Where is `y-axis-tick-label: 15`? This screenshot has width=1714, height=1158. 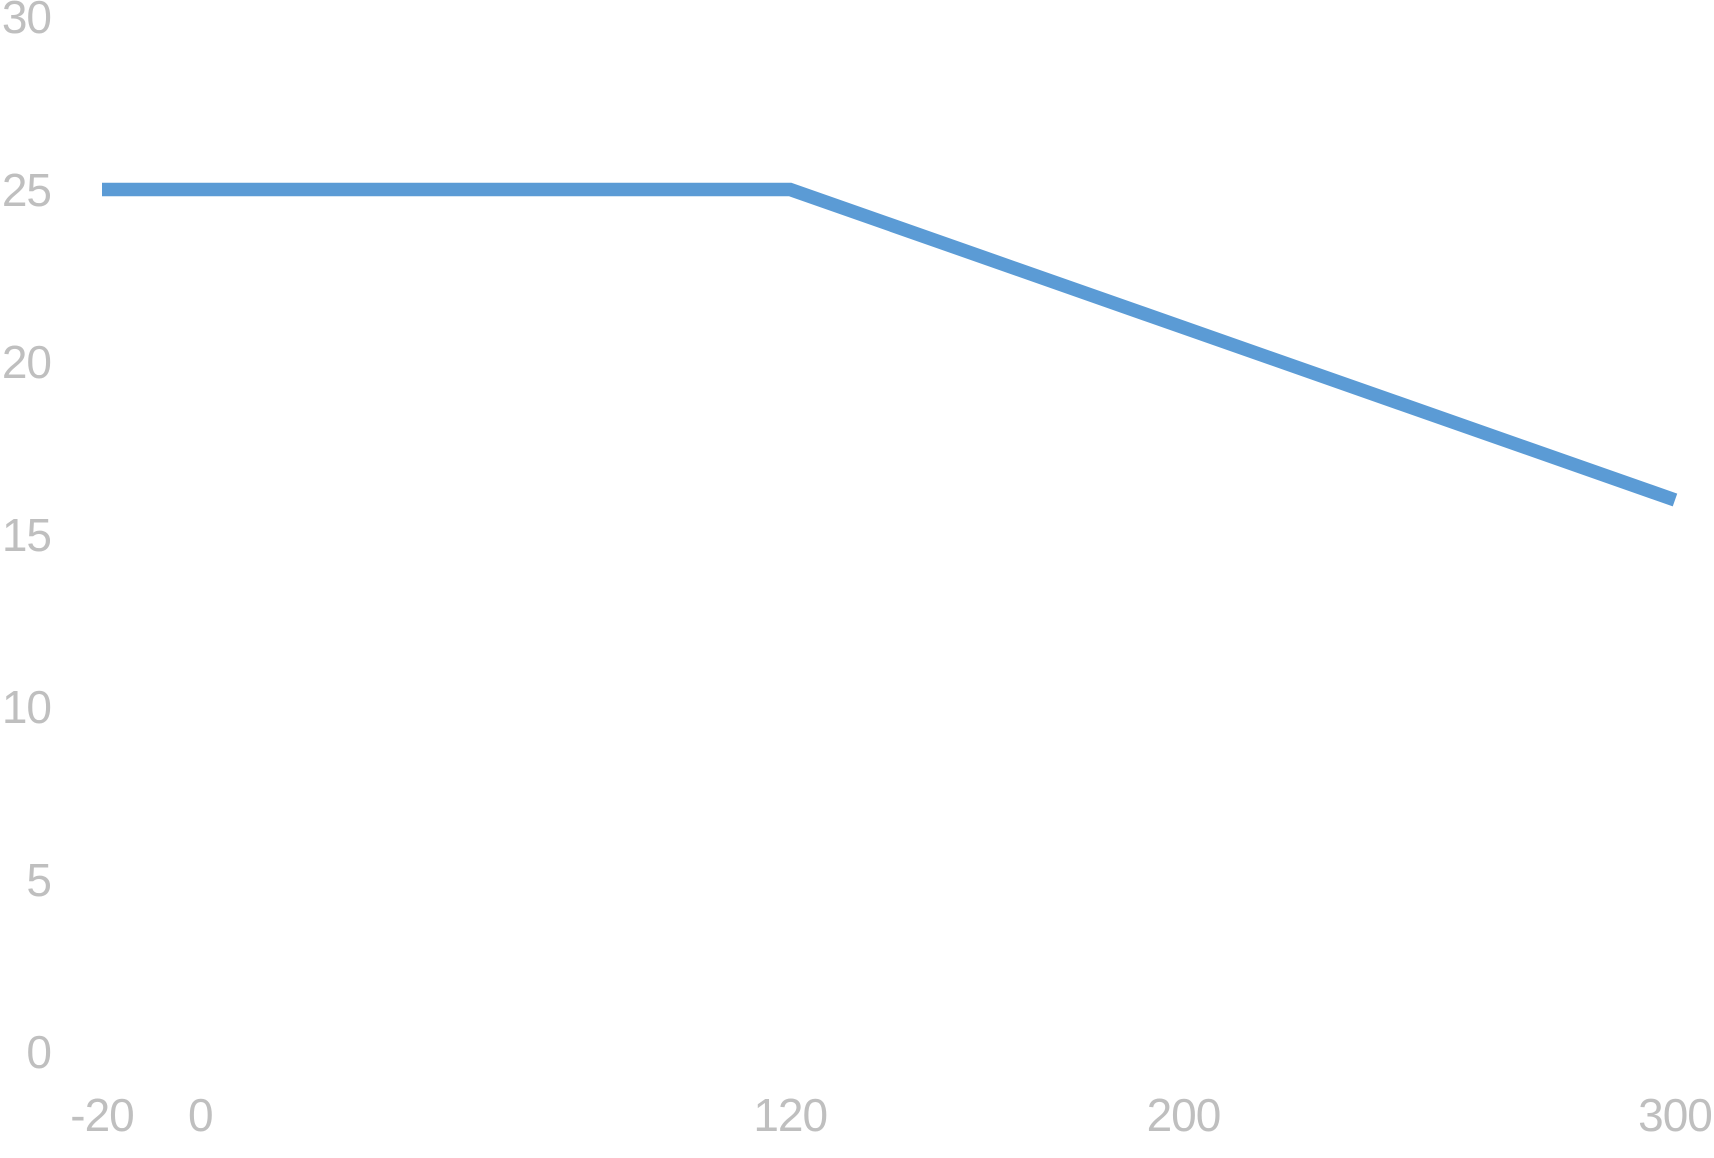 y-axis-tick-label: 15 is located at coordinates (26, 534).